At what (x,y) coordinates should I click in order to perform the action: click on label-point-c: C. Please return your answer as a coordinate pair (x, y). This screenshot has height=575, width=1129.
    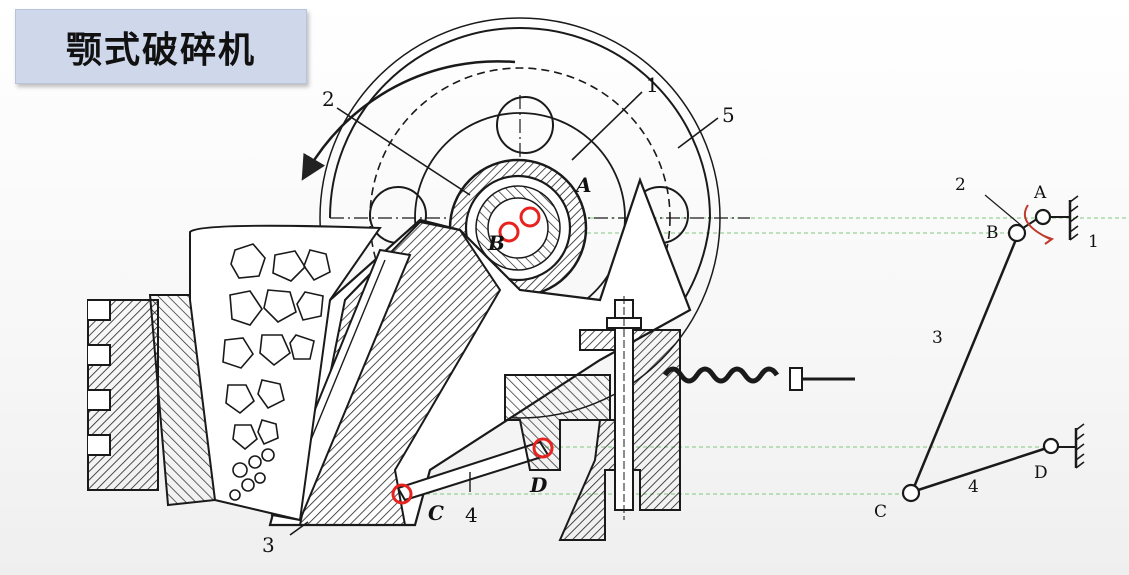
    Looking at the image, I should click on (436, 513).